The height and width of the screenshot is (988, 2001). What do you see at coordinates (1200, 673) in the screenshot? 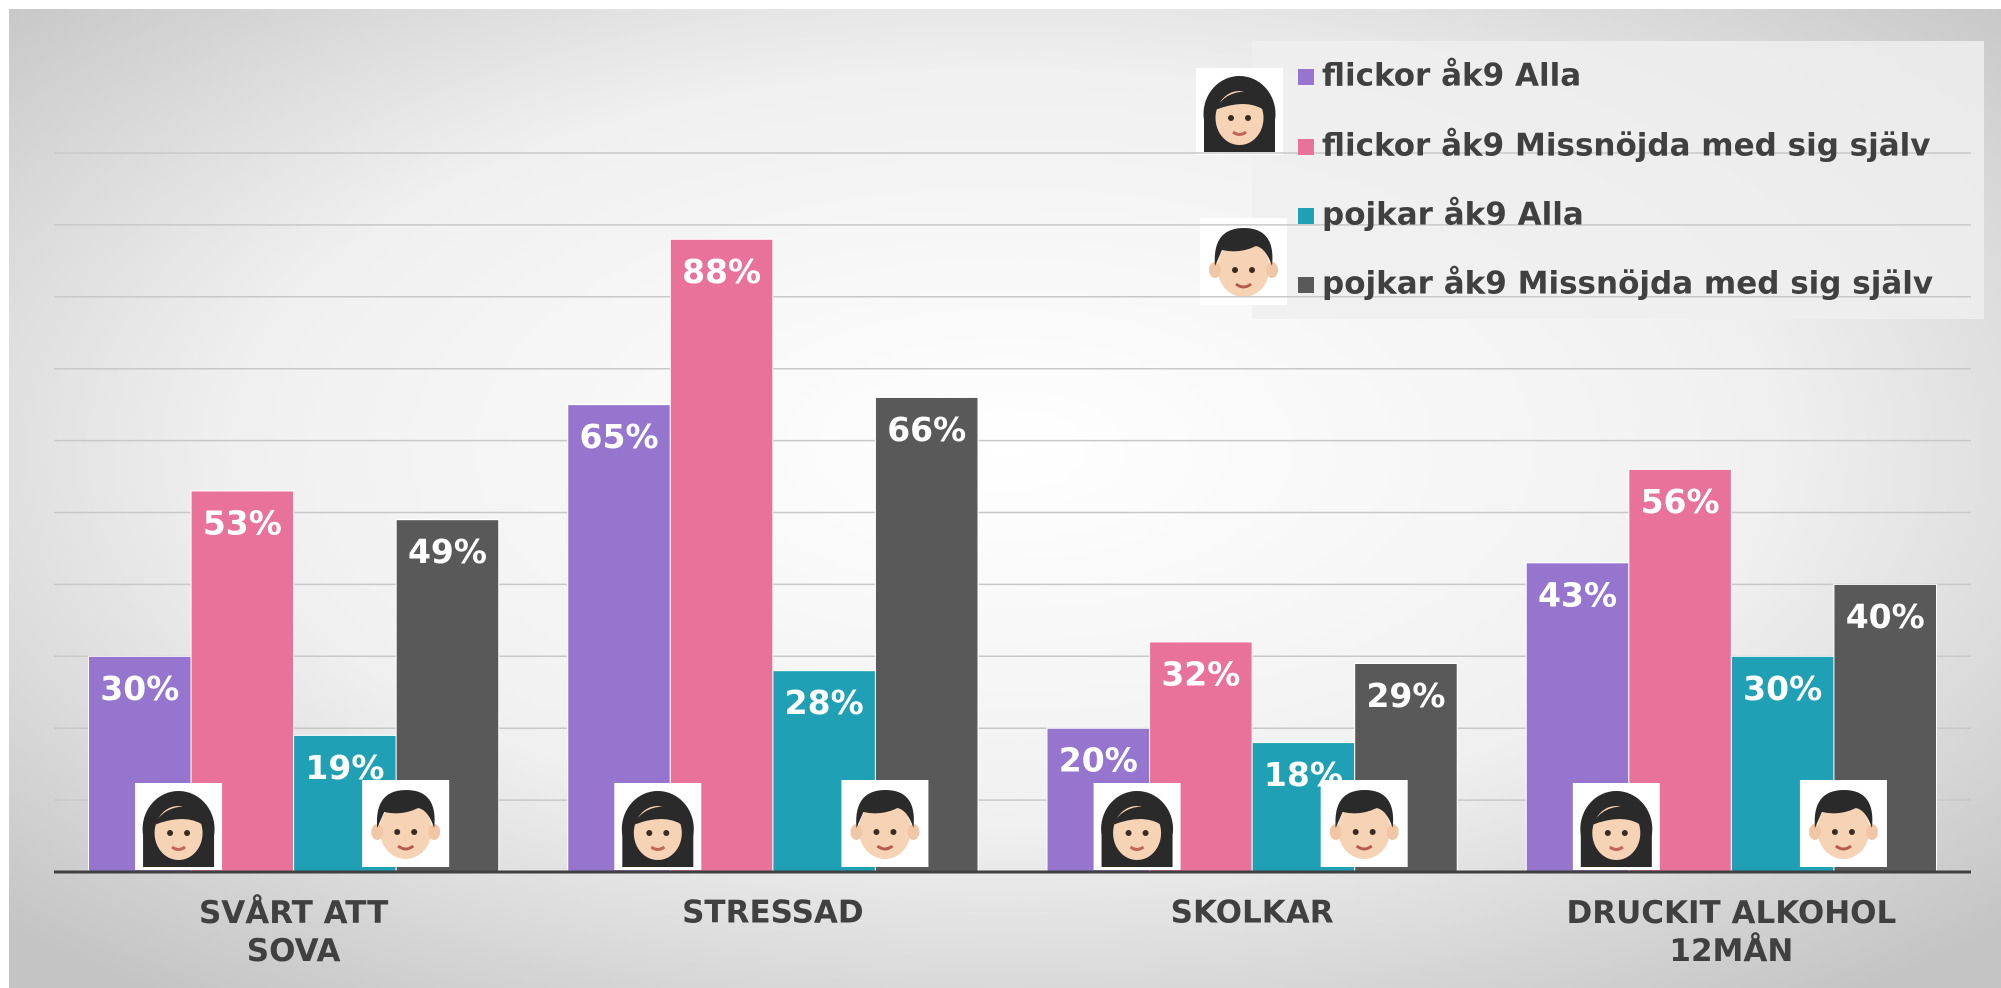
I see `value-label: 32%` at bounding box center [1200, 673].